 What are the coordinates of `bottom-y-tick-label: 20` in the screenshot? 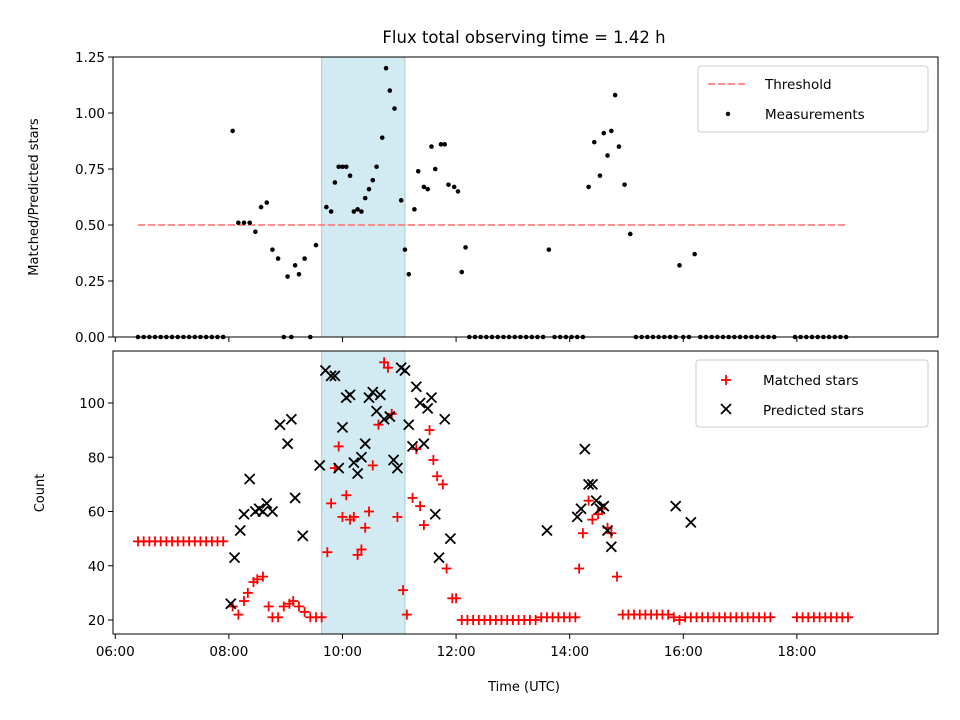 It's located at (96, 621).